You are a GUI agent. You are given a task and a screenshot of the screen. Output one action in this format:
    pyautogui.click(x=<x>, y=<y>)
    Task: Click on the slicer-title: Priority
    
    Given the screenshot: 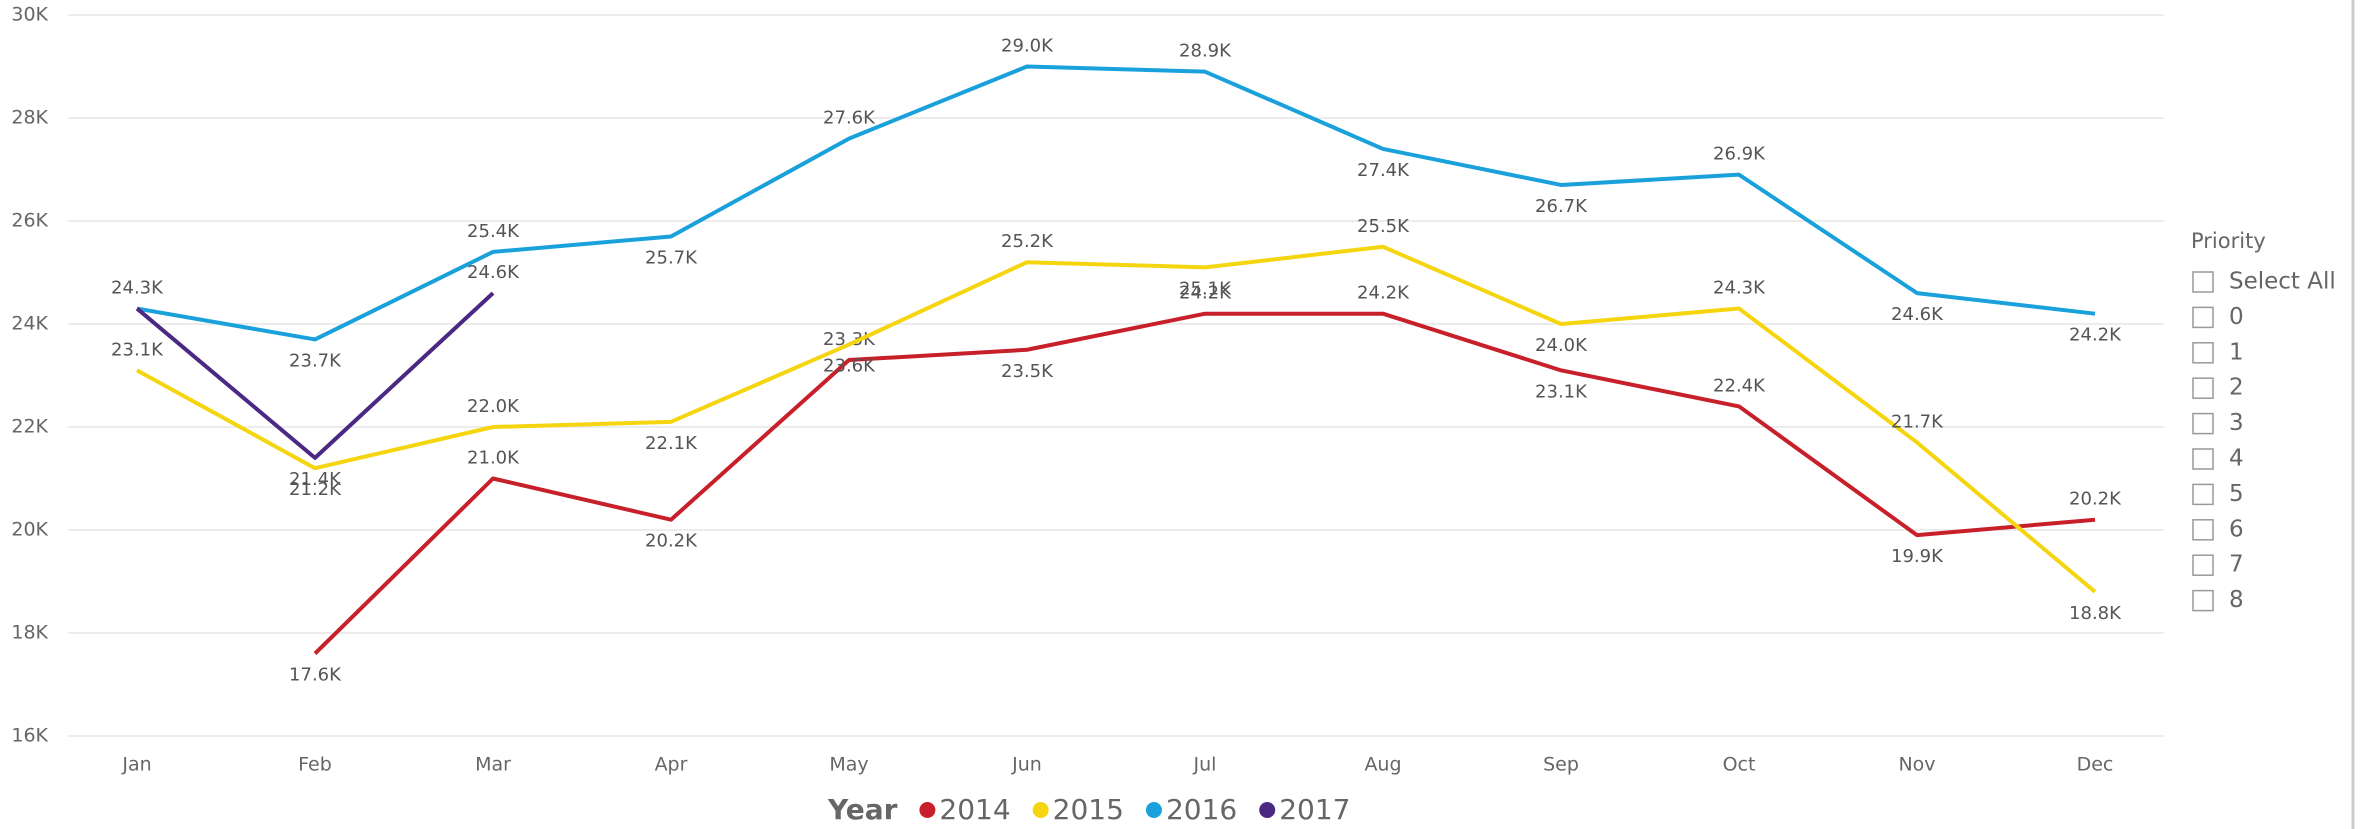 What is the action you would take?
    pyautogui.click(x=2228, y=241)
    